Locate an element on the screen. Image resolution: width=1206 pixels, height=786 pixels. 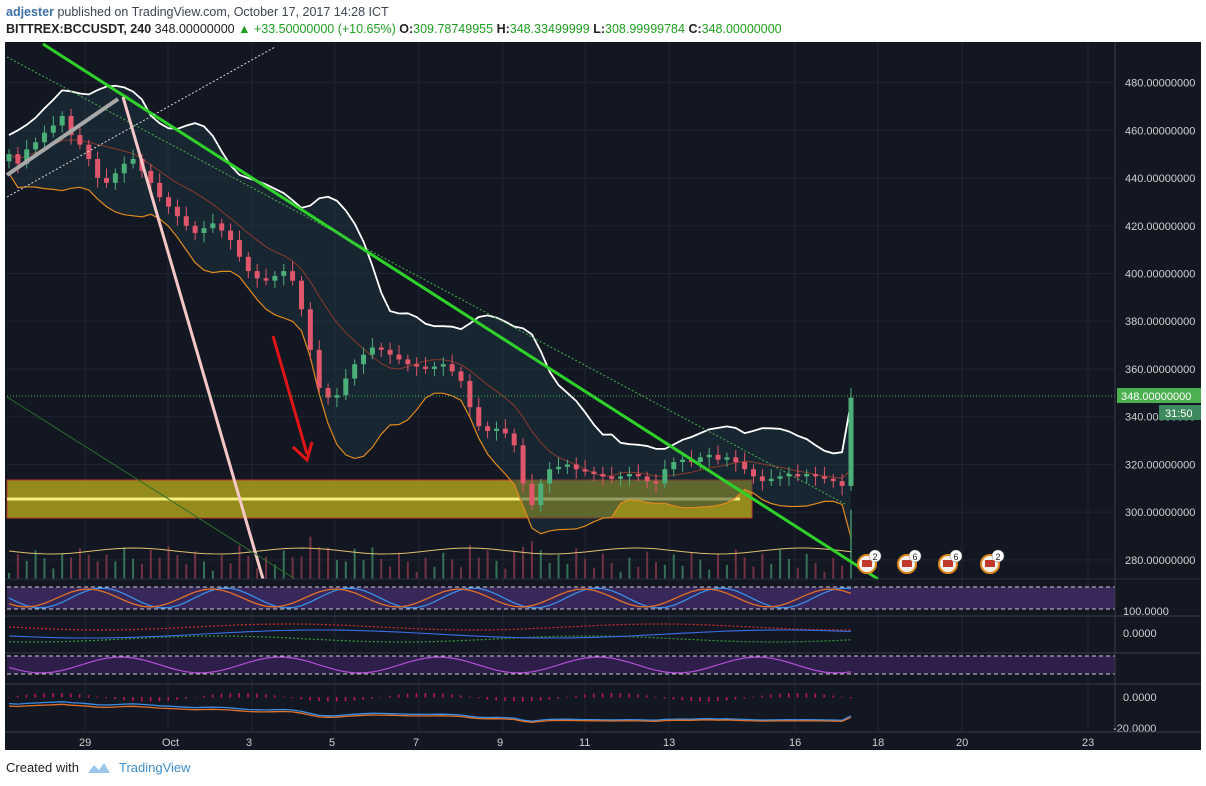
white-dotted-trendline is located at coordinates (141, 122).